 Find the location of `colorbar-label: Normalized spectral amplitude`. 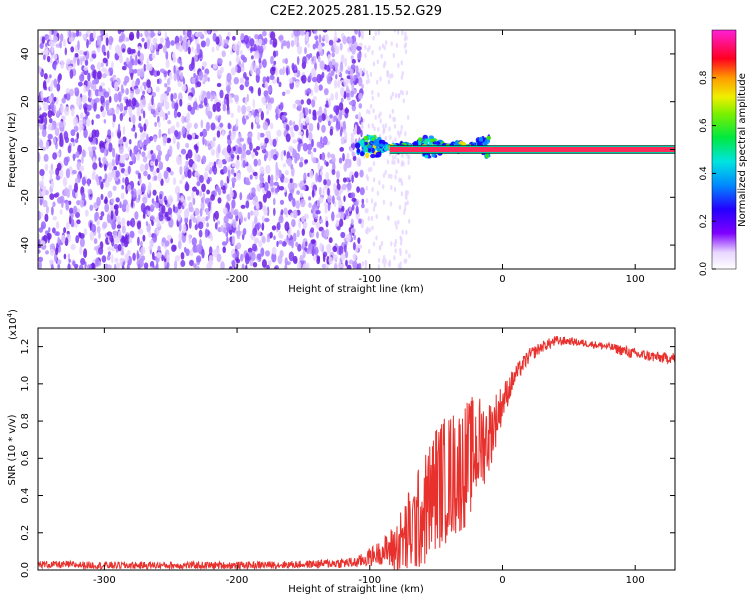

colorbar-label: Normalized spectral amplitude is located at coordinates (742, 150).